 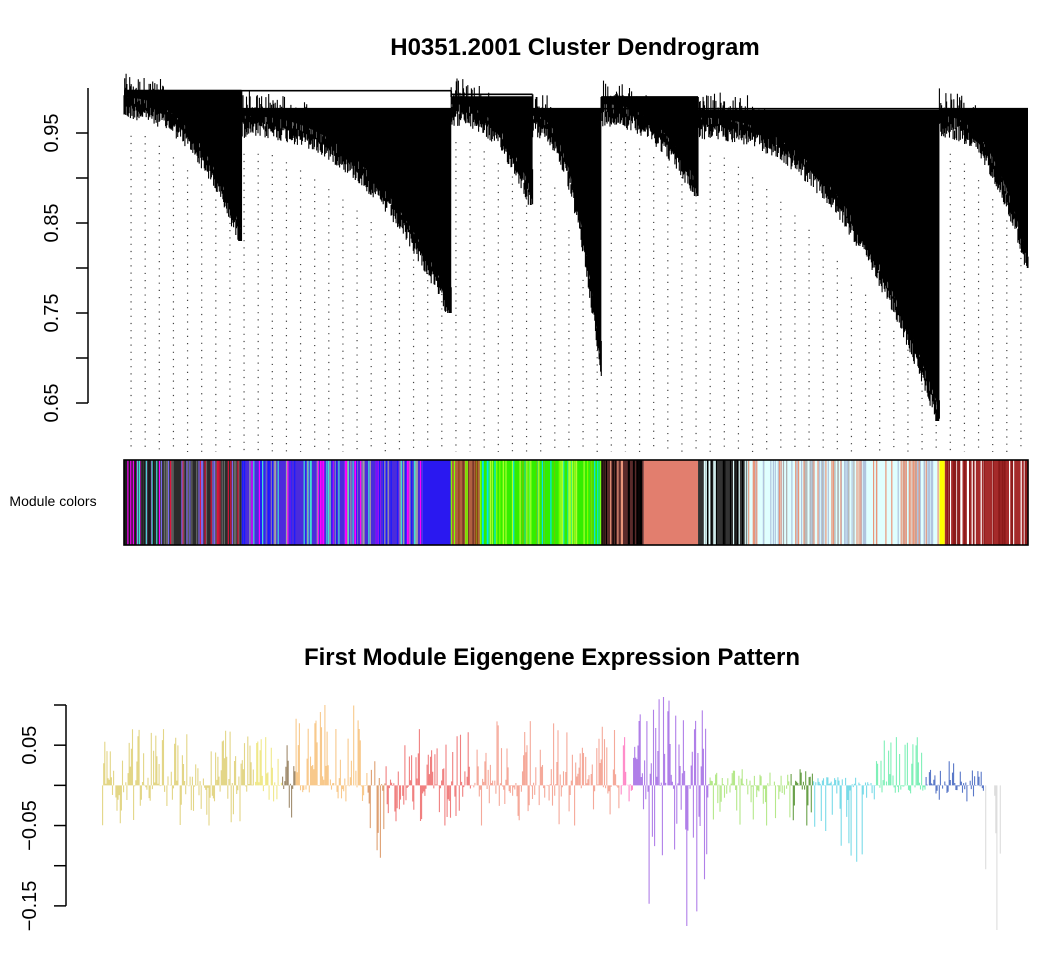 What do you see at coordinates (43, 818) in the screenshot?
I see `eigengene-y-axis: −0.15 −0.05 0.05` at bounding box center [43, 818].